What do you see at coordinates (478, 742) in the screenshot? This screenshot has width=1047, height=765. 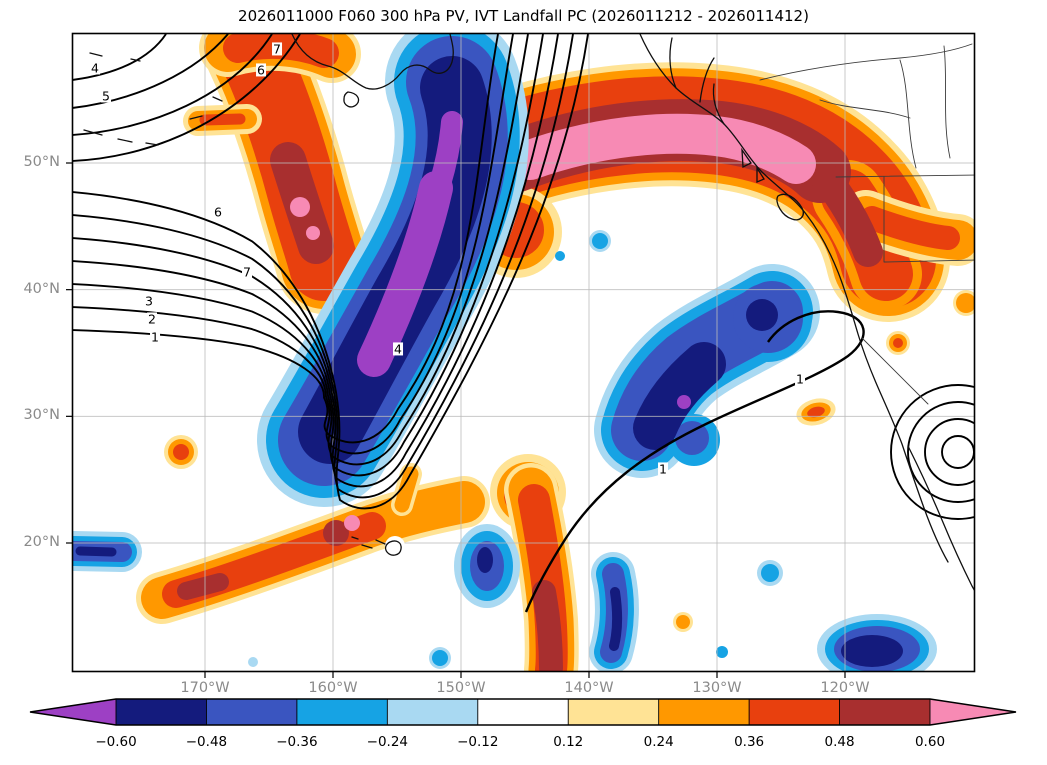 I see `colorbar-tick-label: −0.12` at bounding box center [478, 742].